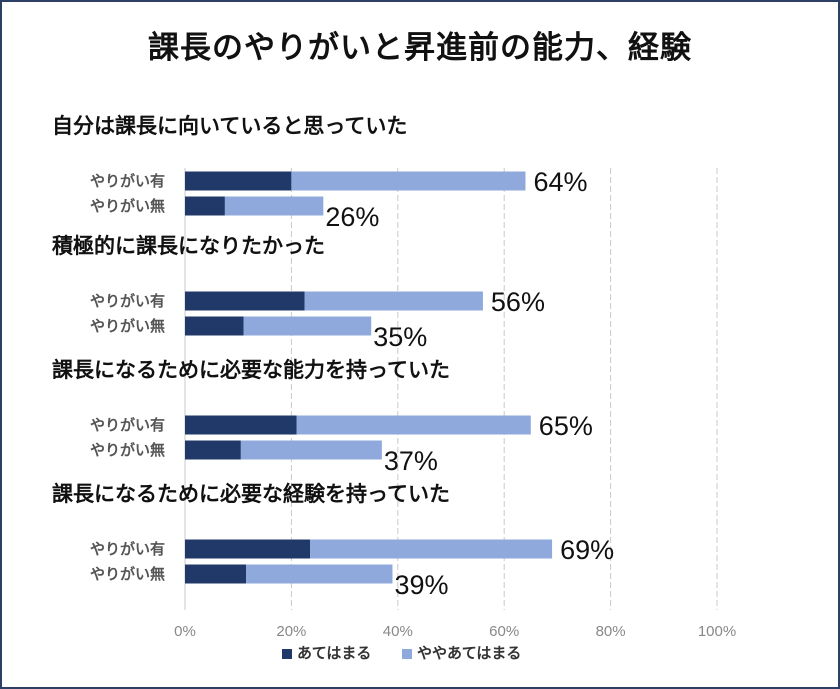  Describe the element at coordinates (421, 585) in the screenshot. I see `data-label: 39%` at that location.